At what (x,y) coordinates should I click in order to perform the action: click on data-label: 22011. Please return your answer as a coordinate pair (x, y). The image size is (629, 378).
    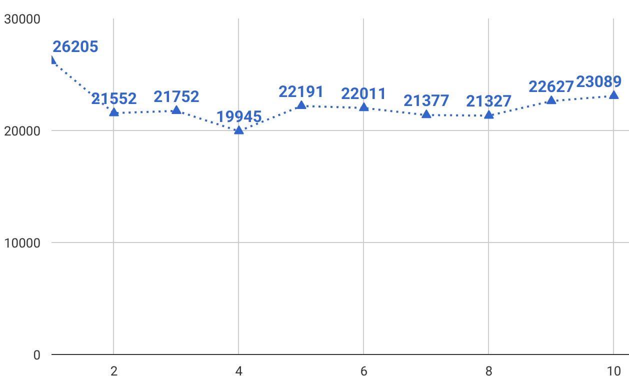
    Looking at the image, I should click on (363, 93).